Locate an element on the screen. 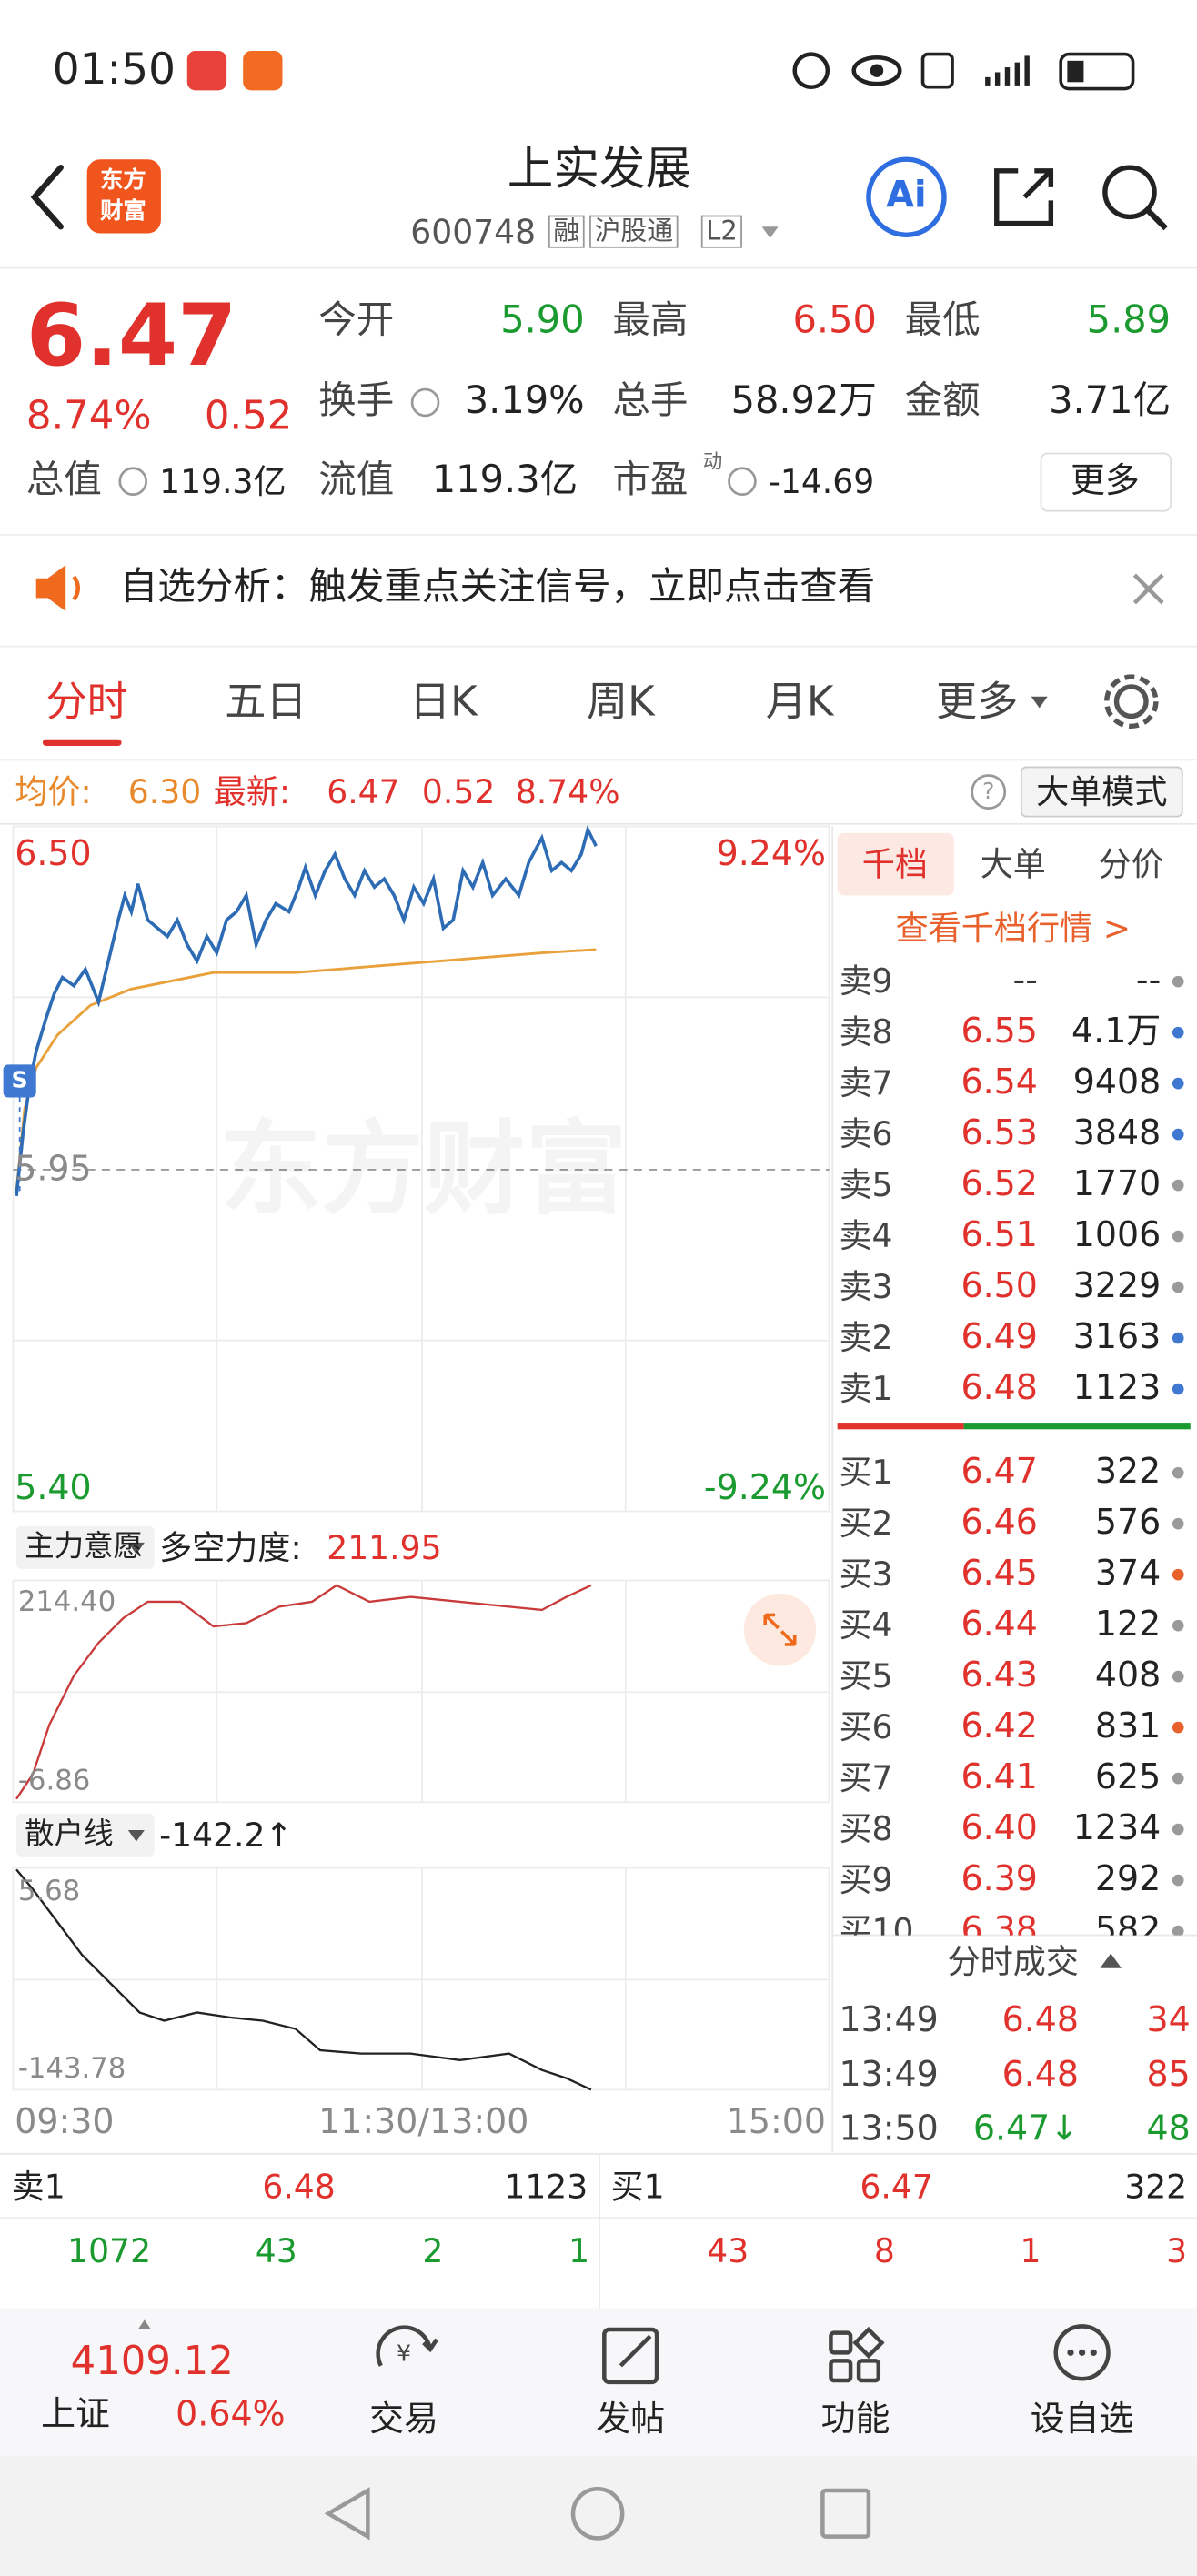 This screenshot has height=2576, width=1197. l1-volume: 1123 is located at coordinates (546, 2187).